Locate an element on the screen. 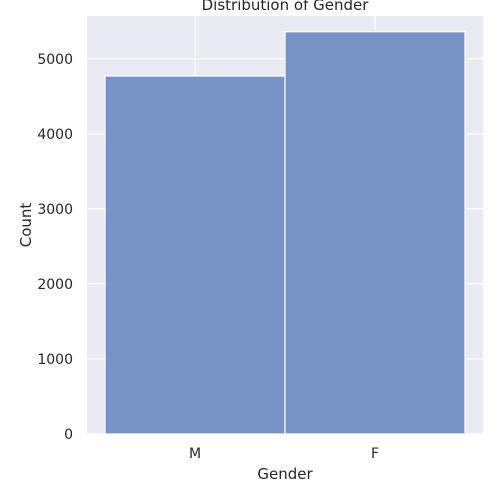  x-axis-label: Gender is located at coordinates (285, 474).